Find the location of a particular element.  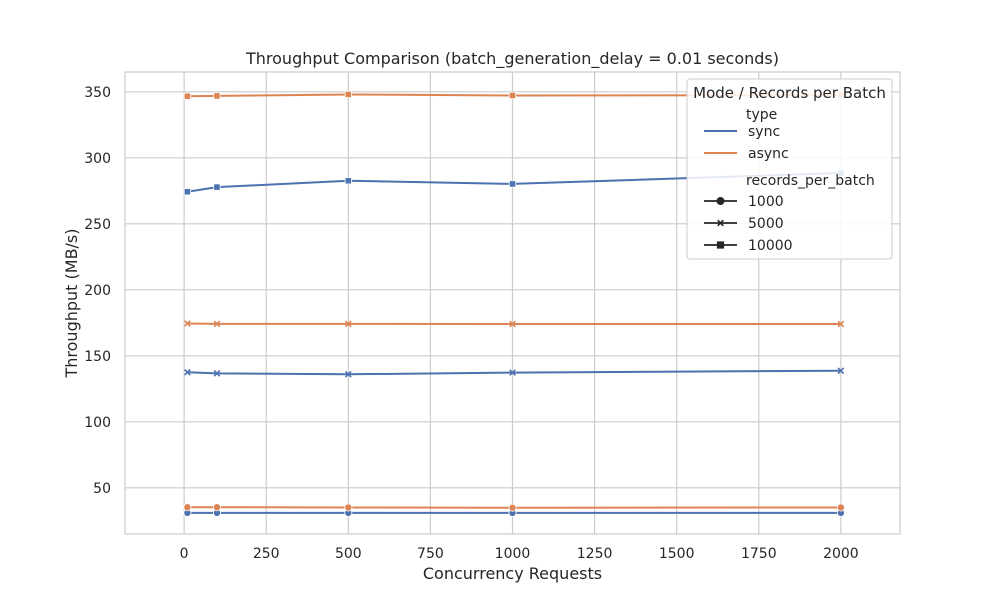

legend-type-header: type is located at coordinates (761, 115).